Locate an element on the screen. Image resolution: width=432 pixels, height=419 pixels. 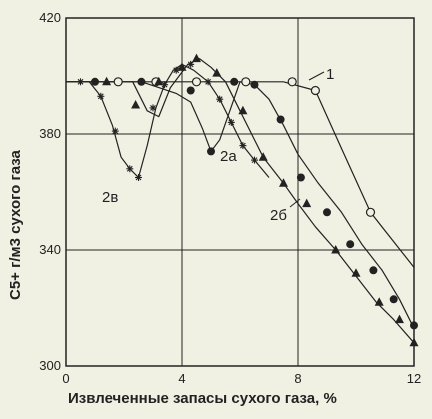
series-label-1: 1 is located at coordinates (330, 74).